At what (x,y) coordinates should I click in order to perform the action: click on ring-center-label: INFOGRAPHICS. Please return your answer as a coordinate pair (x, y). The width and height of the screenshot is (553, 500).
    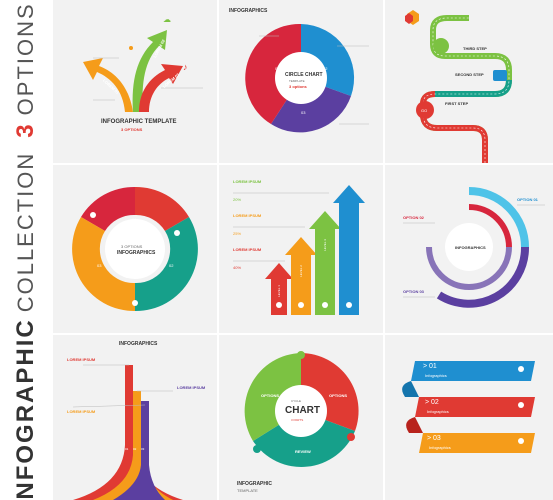
    Looking at the image, I should click on (470, 247).